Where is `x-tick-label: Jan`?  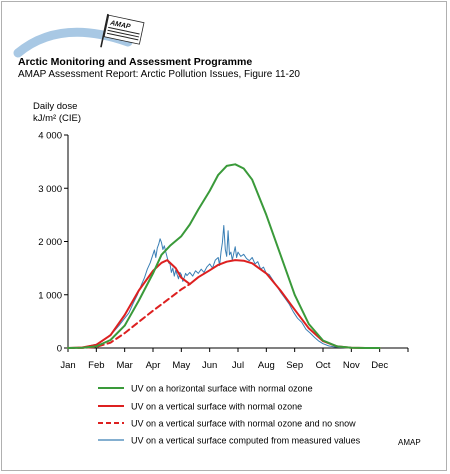
x-tick-label: Jan is located at coordinates (67, 365).